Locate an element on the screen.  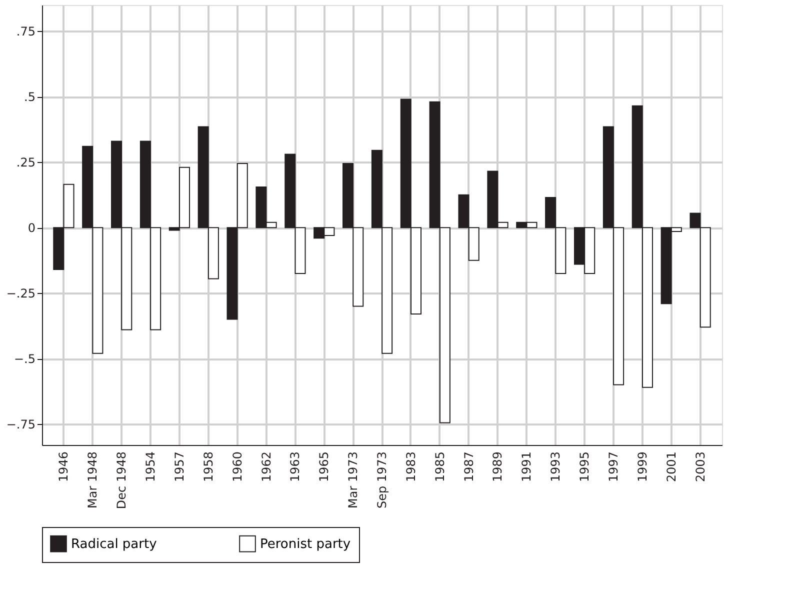
x-tick-label: 1962 is located at coordinates (266, 467).